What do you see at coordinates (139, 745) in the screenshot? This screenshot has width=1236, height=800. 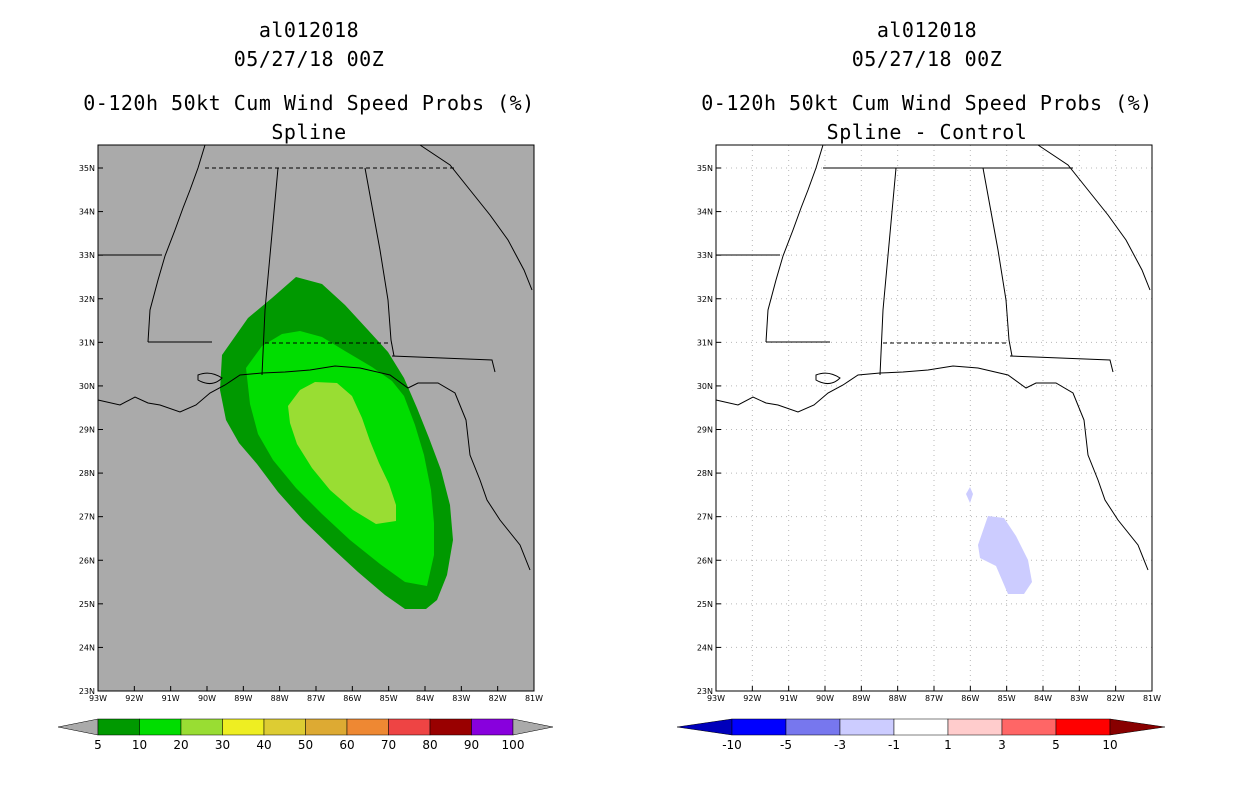 I see `colorbar-label: 10` at bounding box center [139, 745].